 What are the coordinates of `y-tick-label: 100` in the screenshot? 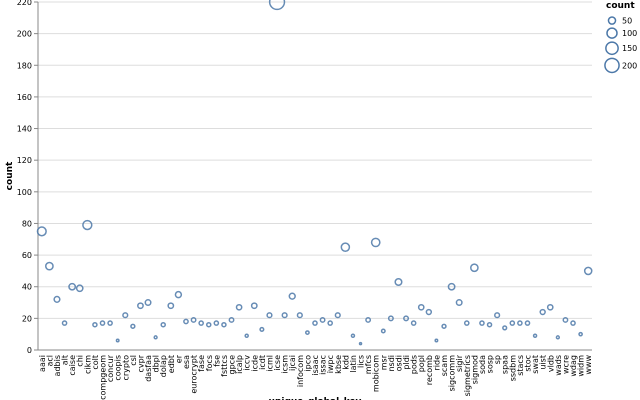 It's located at (24, 192).